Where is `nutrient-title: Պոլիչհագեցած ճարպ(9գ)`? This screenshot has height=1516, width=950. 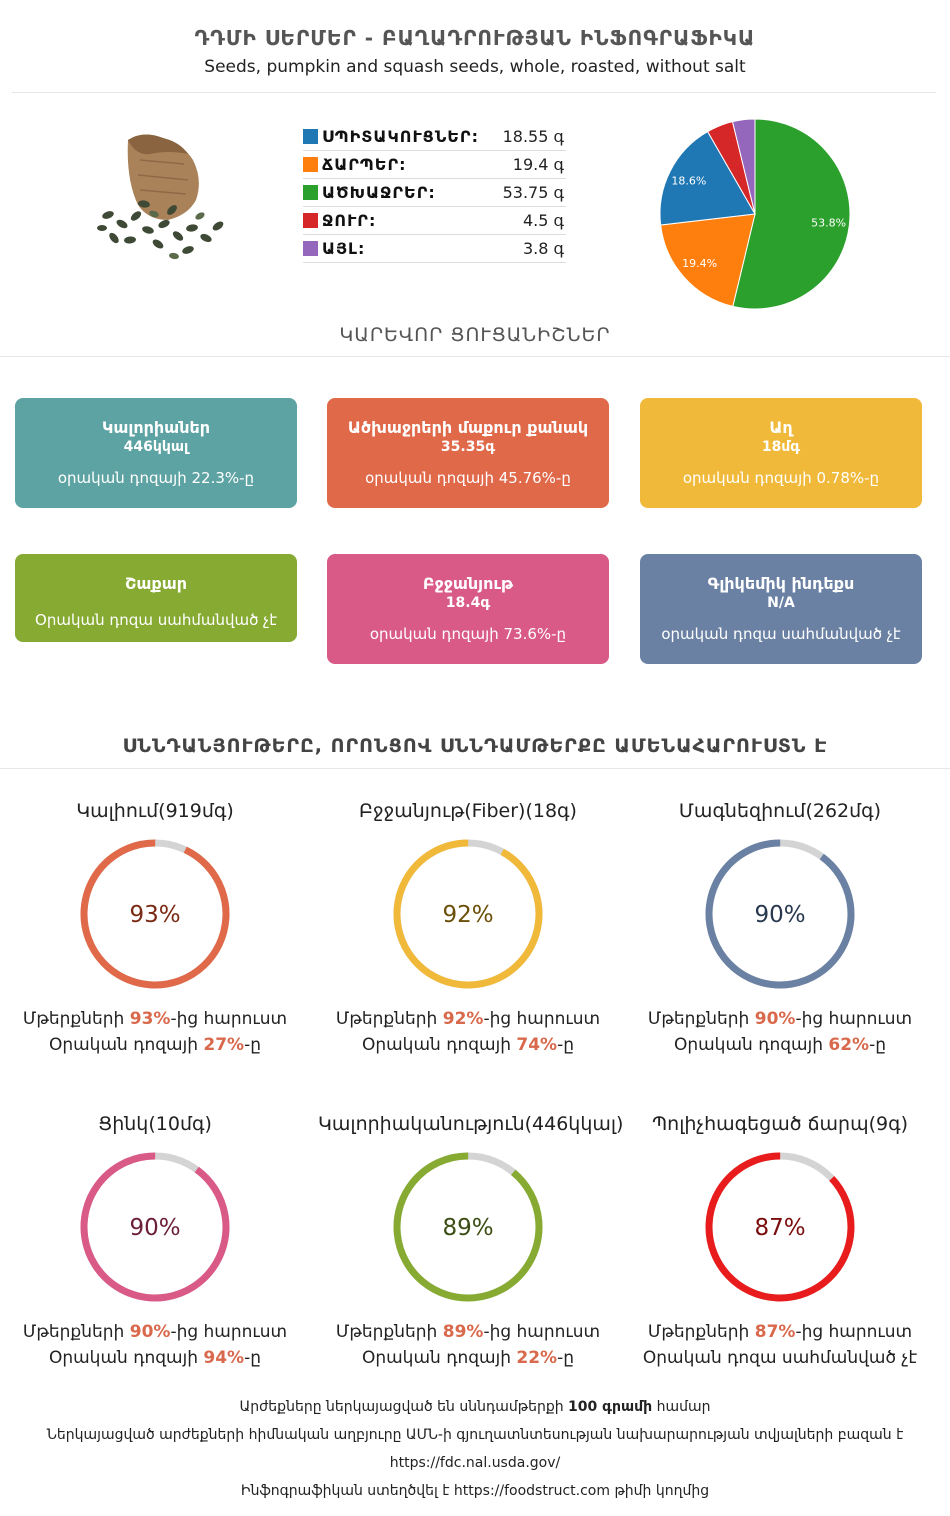 nutrient-title: Պոլիչհագեցած ճարպ(9գ) is located at coordinates (780, 1124).